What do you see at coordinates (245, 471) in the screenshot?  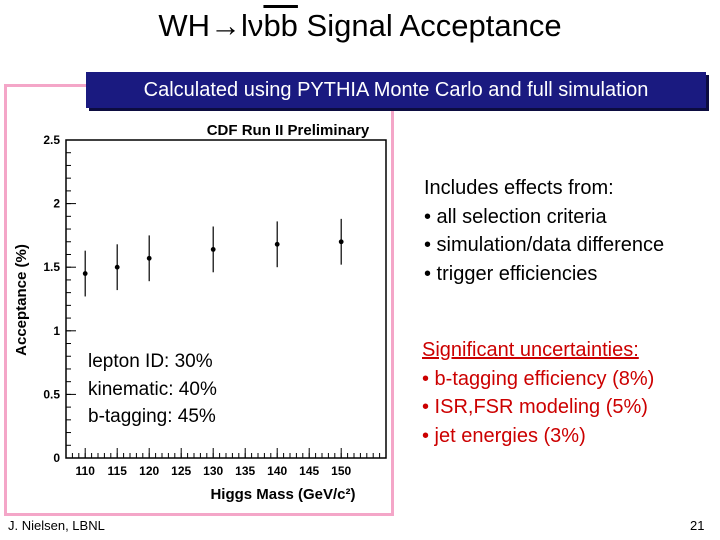 I see `x-tick-label: 135` at bounding box center [245, 471].